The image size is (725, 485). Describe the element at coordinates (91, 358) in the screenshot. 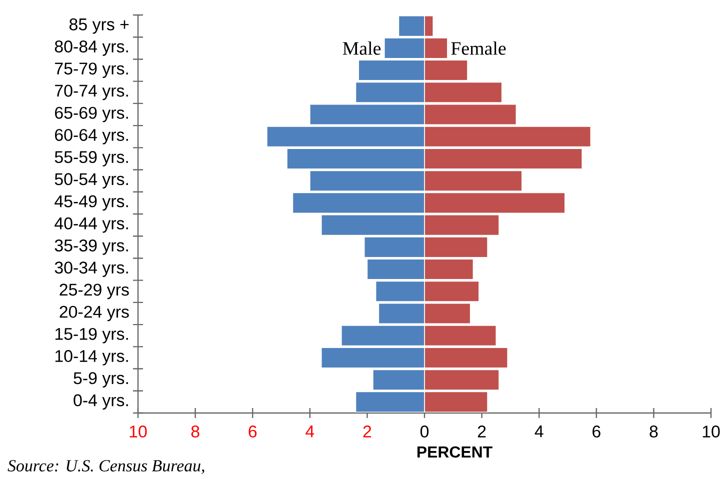

I see `y-tick-label: 10-14 yrs.` at that location.